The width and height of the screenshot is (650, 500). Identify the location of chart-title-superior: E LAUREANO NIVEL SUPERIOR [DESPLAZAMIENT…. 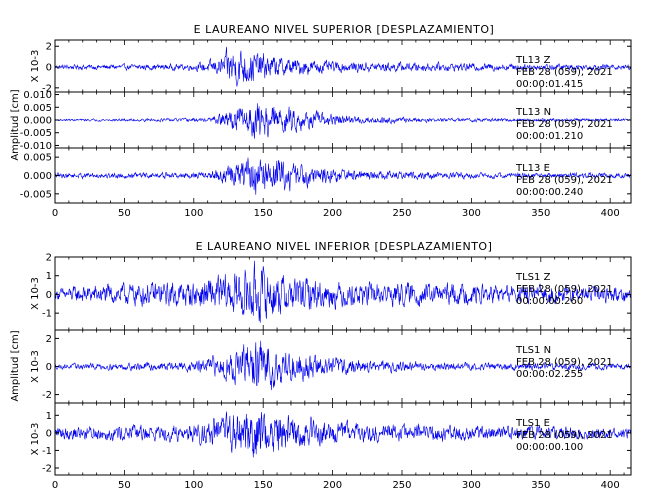
(344, 29).